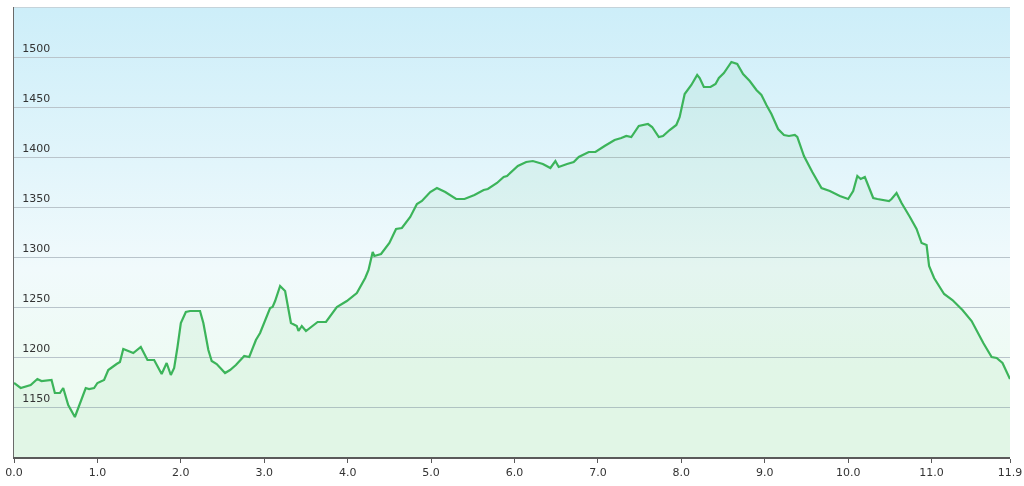 This screenshot has width=1024, height=486. I want to click on x-tick-label: 0.0, so click(14, 472).